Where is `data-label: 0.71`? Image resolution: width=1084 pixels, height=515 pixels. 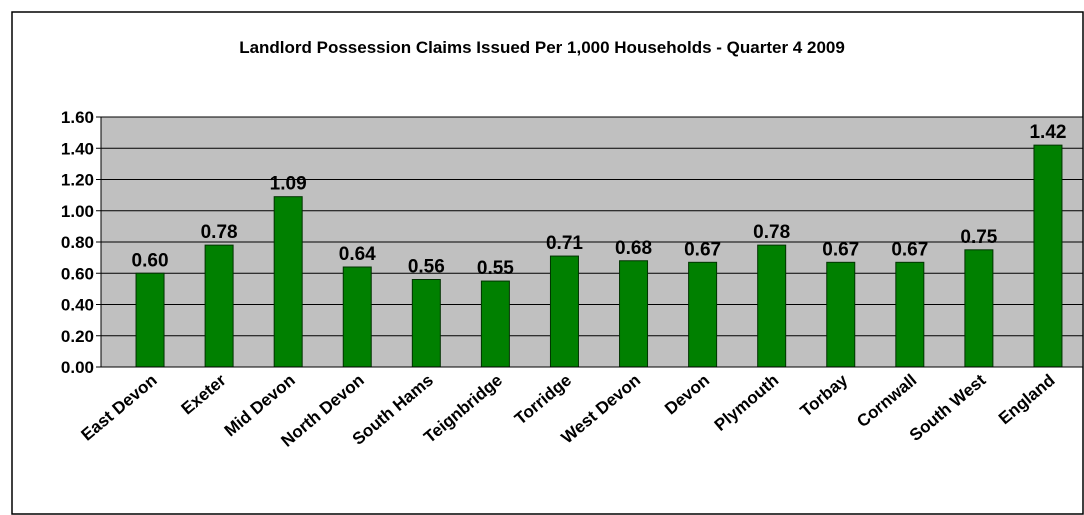
data-label: 0.71 is located at coordinates (564, 243).